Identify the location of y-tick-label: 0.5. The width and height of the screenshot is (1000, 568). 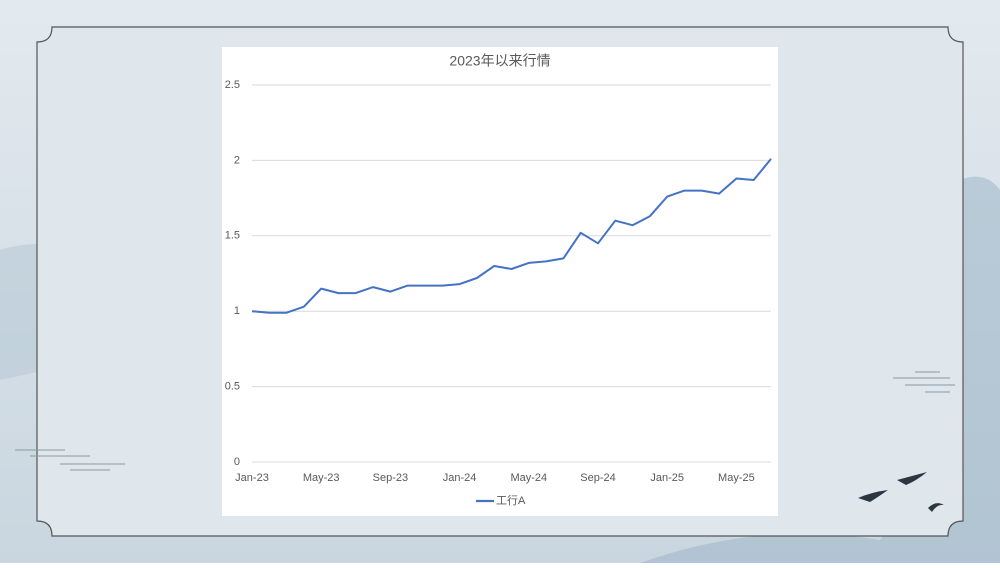
(232, 387).